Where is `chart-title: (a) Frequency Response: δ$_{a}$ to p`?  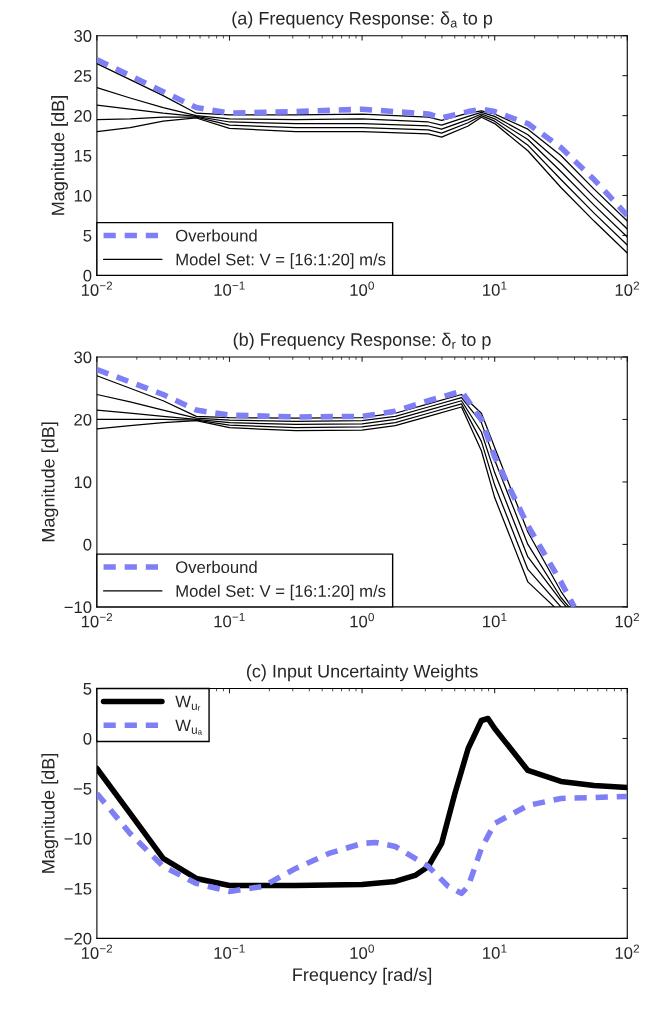
chart-title: (a) Frequency Response: δ$_{a}$ to p is located at coordinates (362, 20).